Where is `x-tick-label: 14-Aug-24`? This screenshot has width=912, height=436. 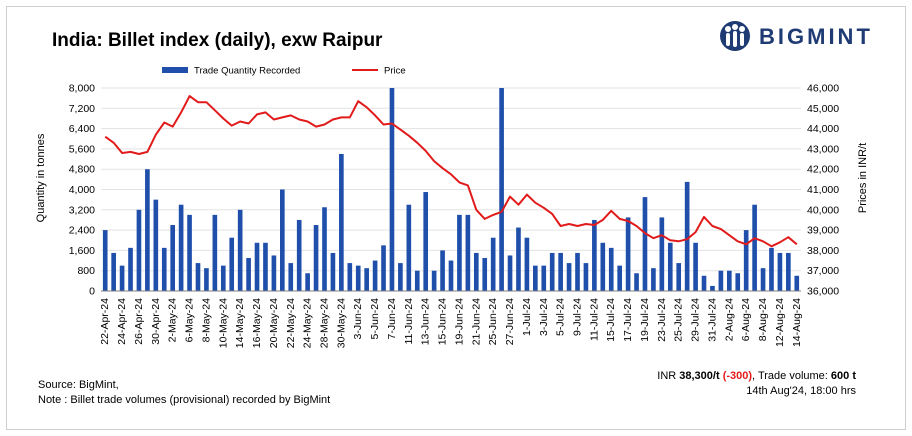 x-tick-label: 14-Aug-24 is located at coordinates (797, 322).